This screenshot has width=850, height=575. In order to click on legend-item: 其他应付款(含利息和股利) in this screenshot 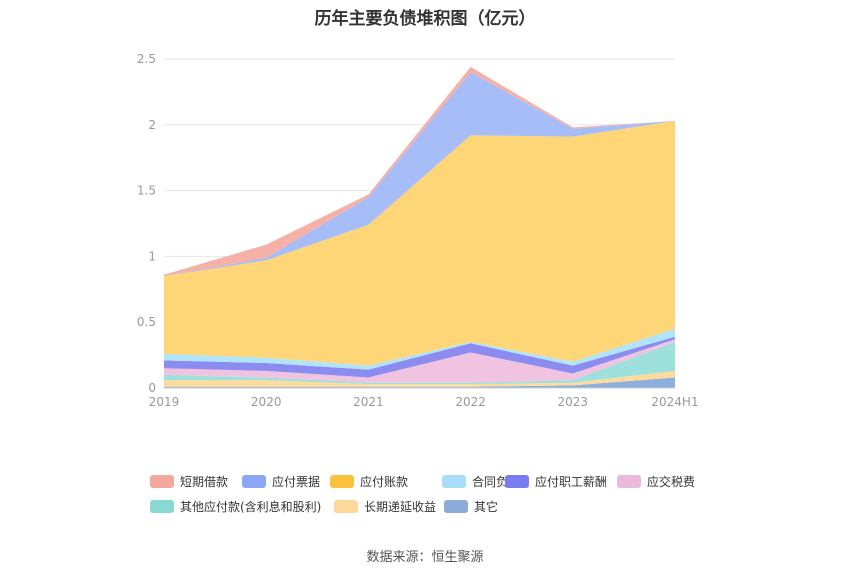, I will do `click(235, 506)`.